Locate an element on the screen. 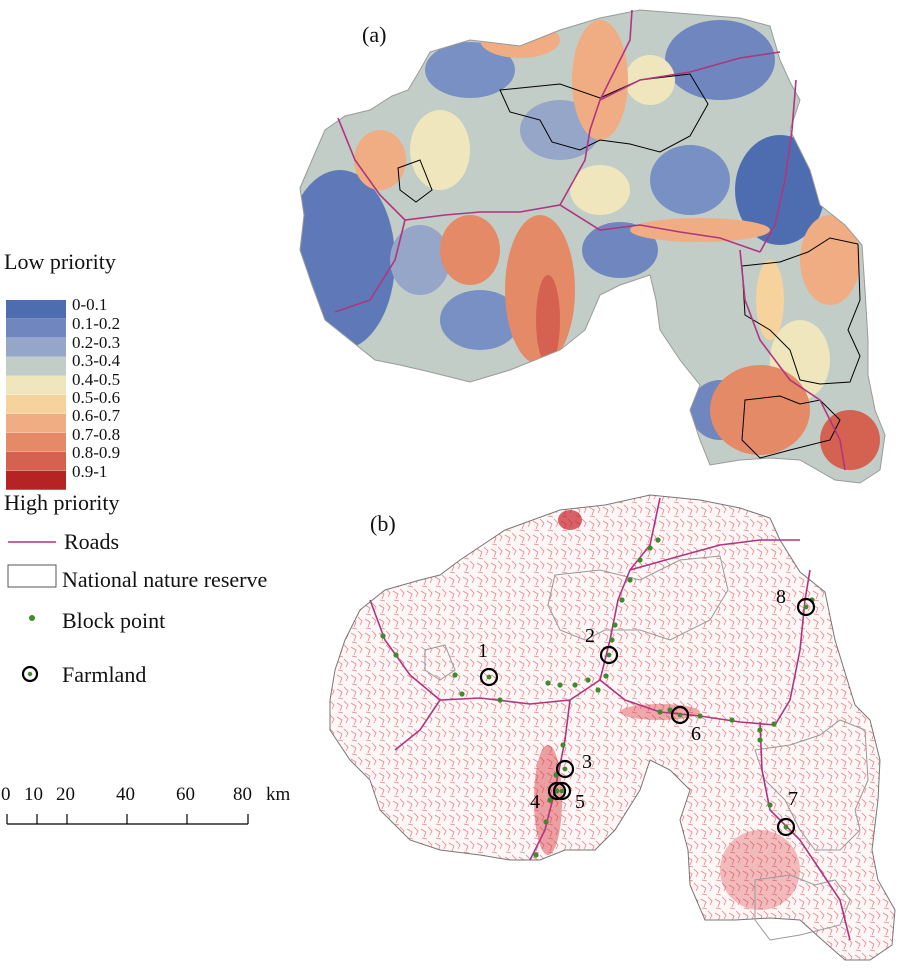 The height and width of the screenshot is (975, 900). legend-high-priority: High priority is located at coordinates (62, 502).